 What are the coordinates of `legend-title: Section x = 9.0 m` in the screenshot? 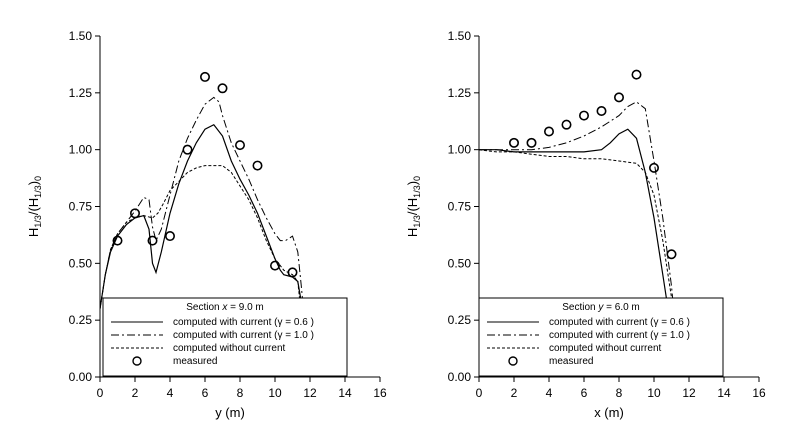 It's located at (225, 307).